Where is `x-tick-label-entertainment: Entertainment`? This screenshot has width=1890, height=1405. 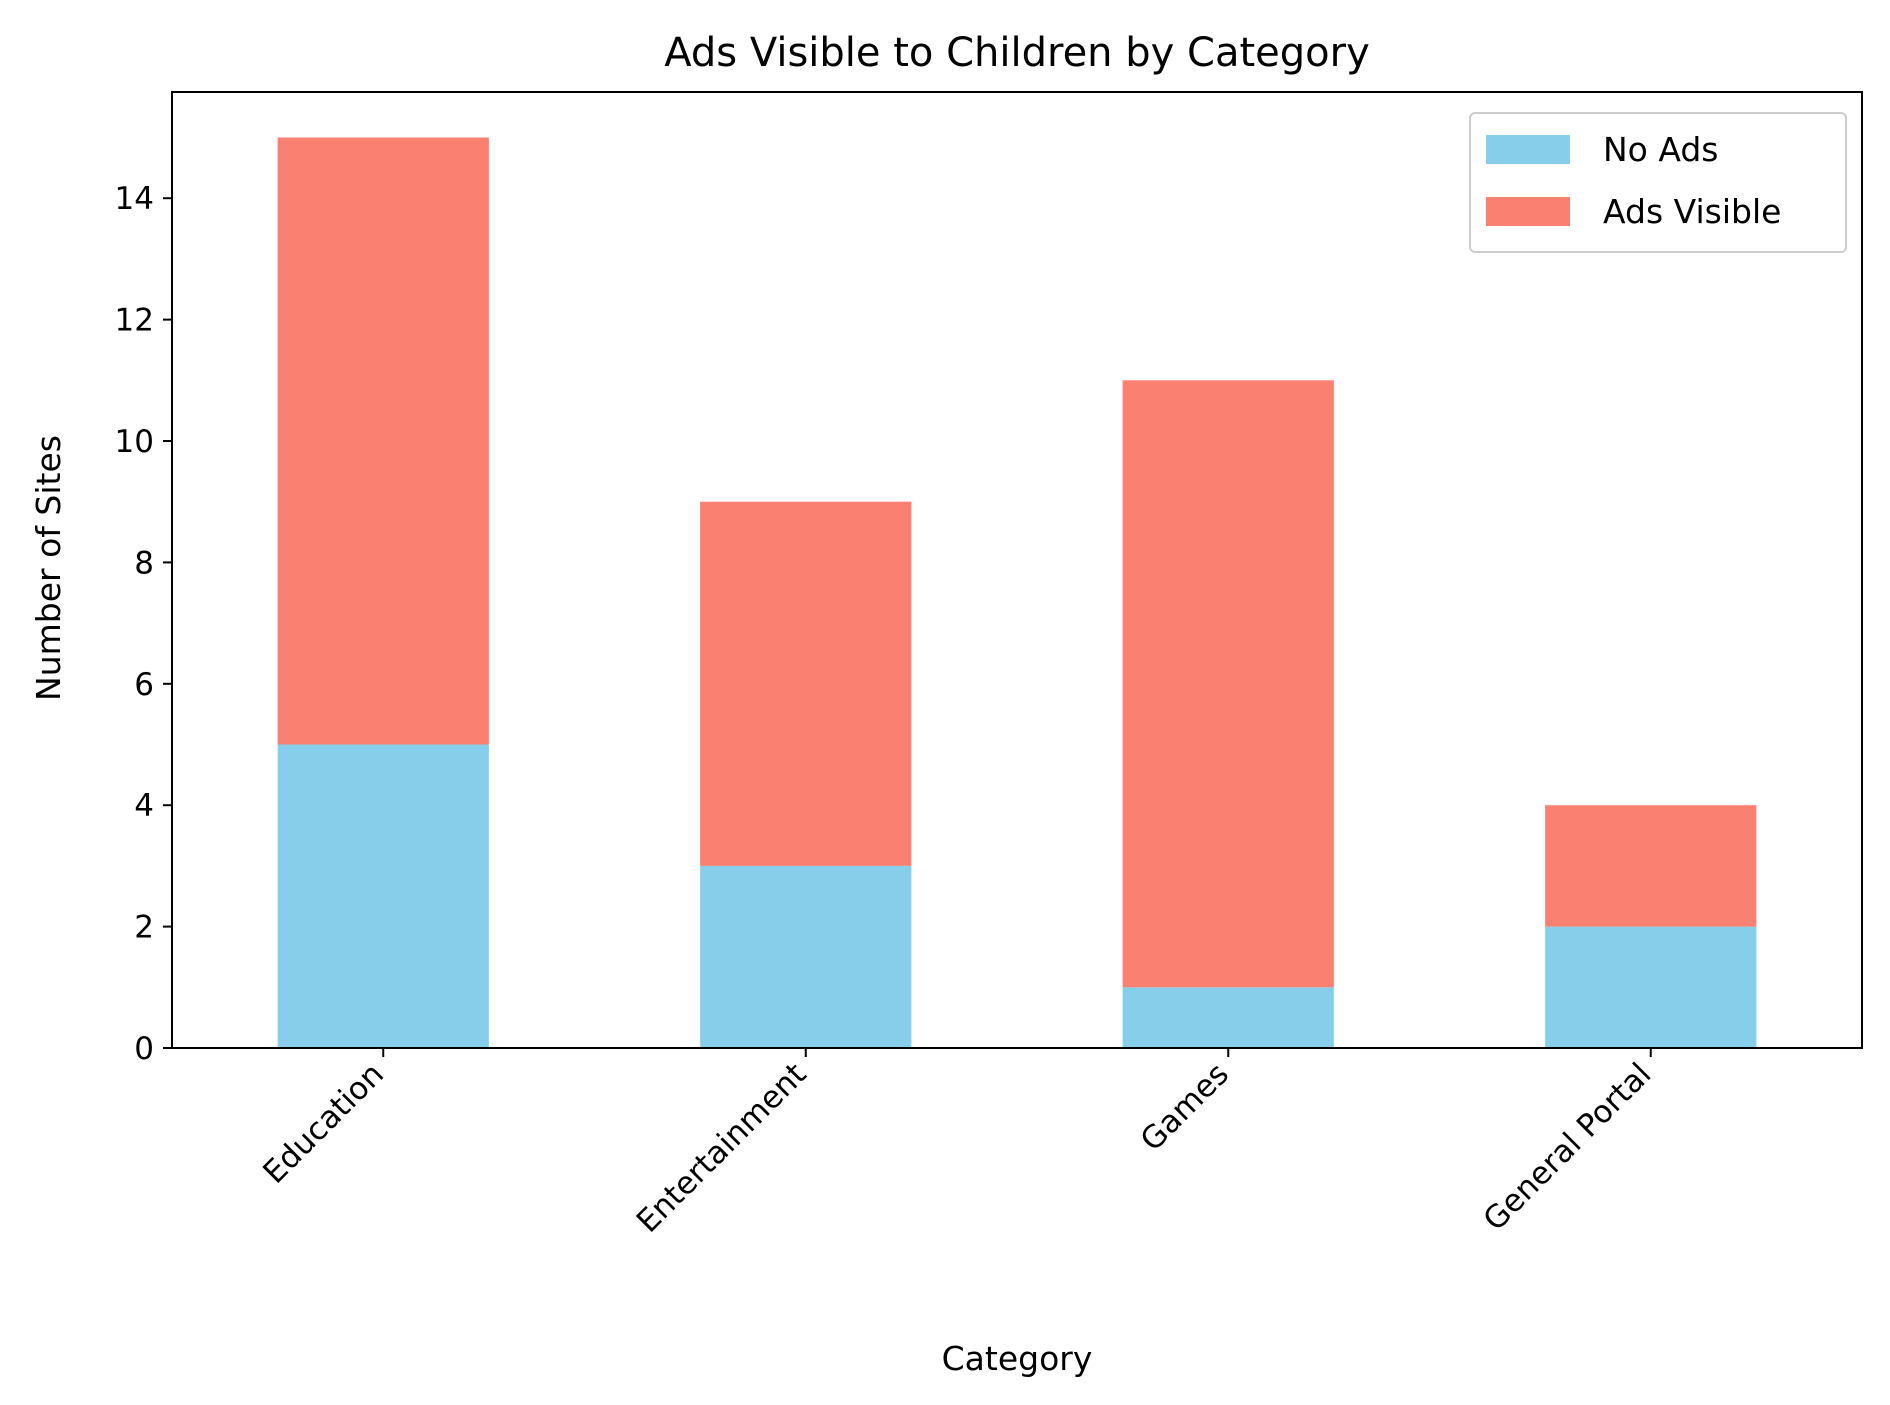 x-tick-label-entertainment: Entertainment is located at coordinates (722, 1148).